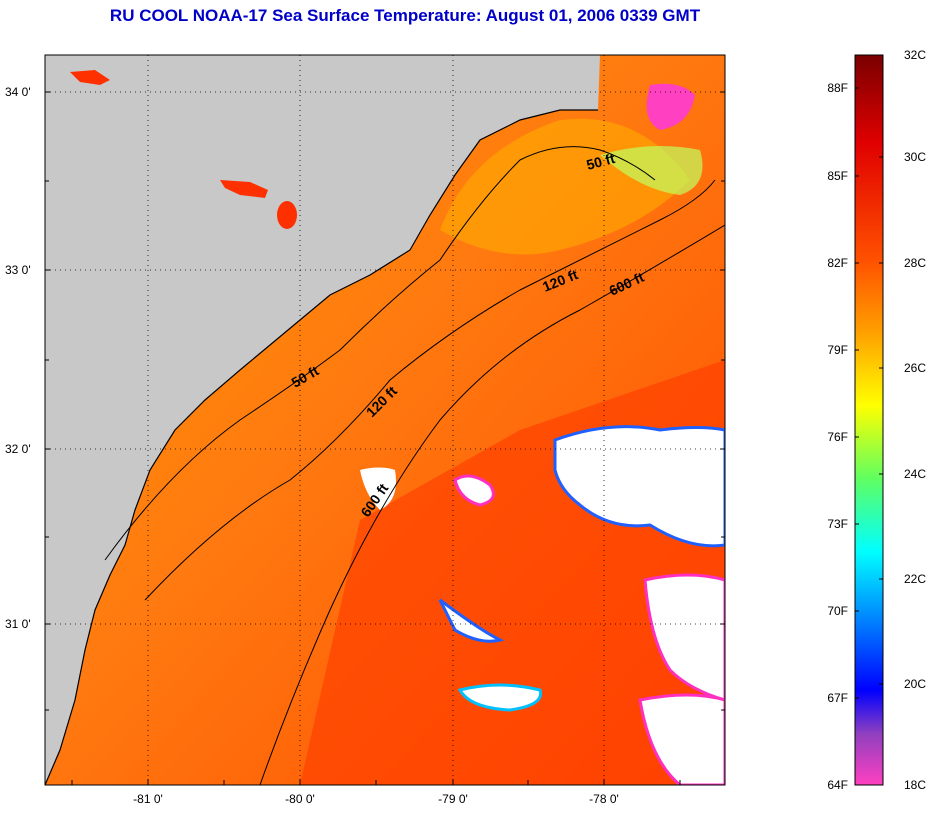 This screenshot has height=817, width=936. I want to click on cloud-patch-magenta, so click(670, 106).